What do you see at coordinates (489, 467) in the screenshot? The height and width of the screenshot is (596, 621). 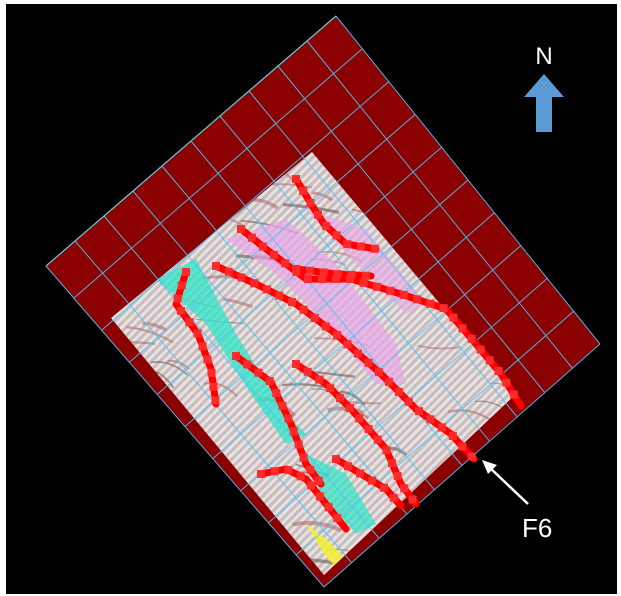 I see `fault-callout-arrowhead` at bounding box center [489, 467].